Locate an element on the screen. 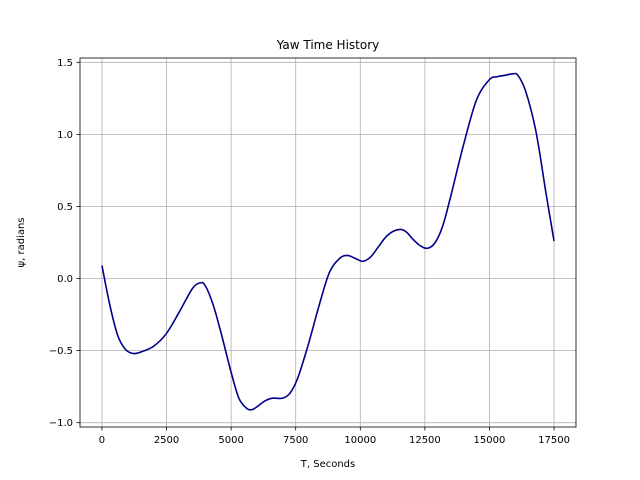 This screenshot has width=640, height=480. x-tick-label: 15000 is located at coordinates (490, 440).